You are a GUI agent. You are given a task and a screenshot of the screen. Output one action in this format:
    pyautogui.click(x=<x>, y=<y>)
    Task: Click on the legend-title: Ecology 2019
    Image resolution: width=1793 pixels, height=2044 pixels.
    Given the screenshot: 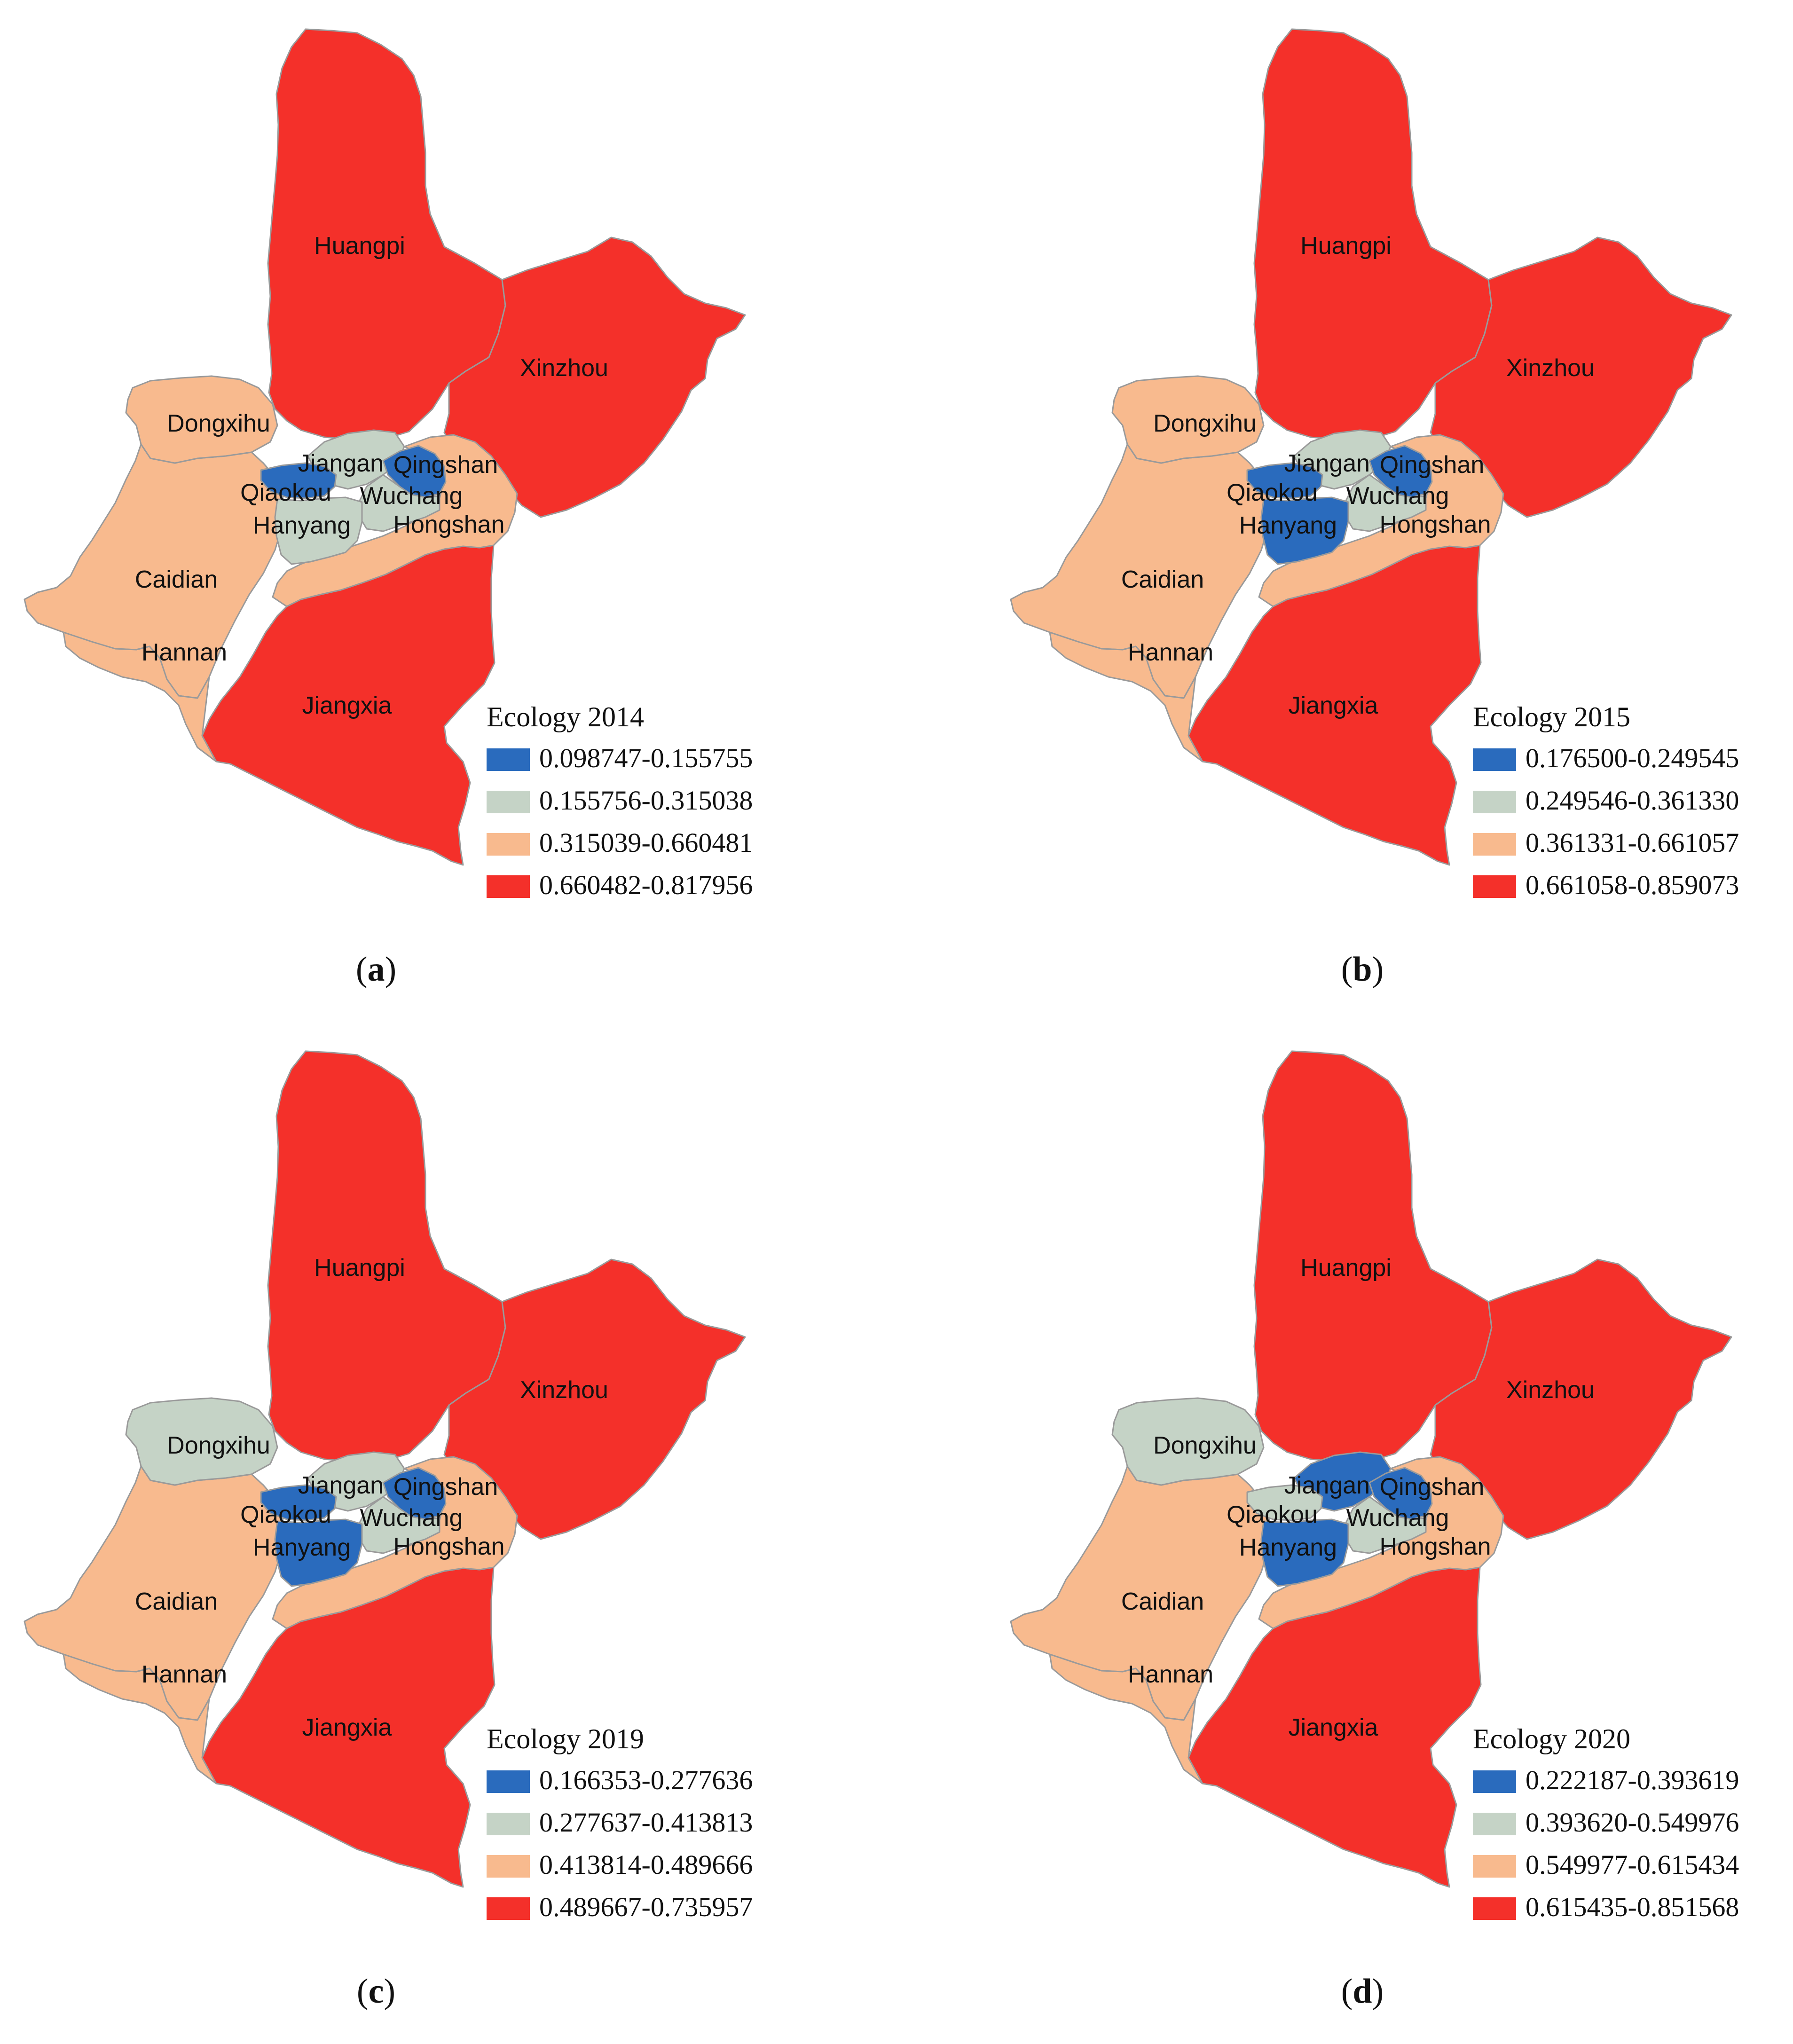 What is the action you would take?
    pyautogui.click(x=565, y=1738)
    